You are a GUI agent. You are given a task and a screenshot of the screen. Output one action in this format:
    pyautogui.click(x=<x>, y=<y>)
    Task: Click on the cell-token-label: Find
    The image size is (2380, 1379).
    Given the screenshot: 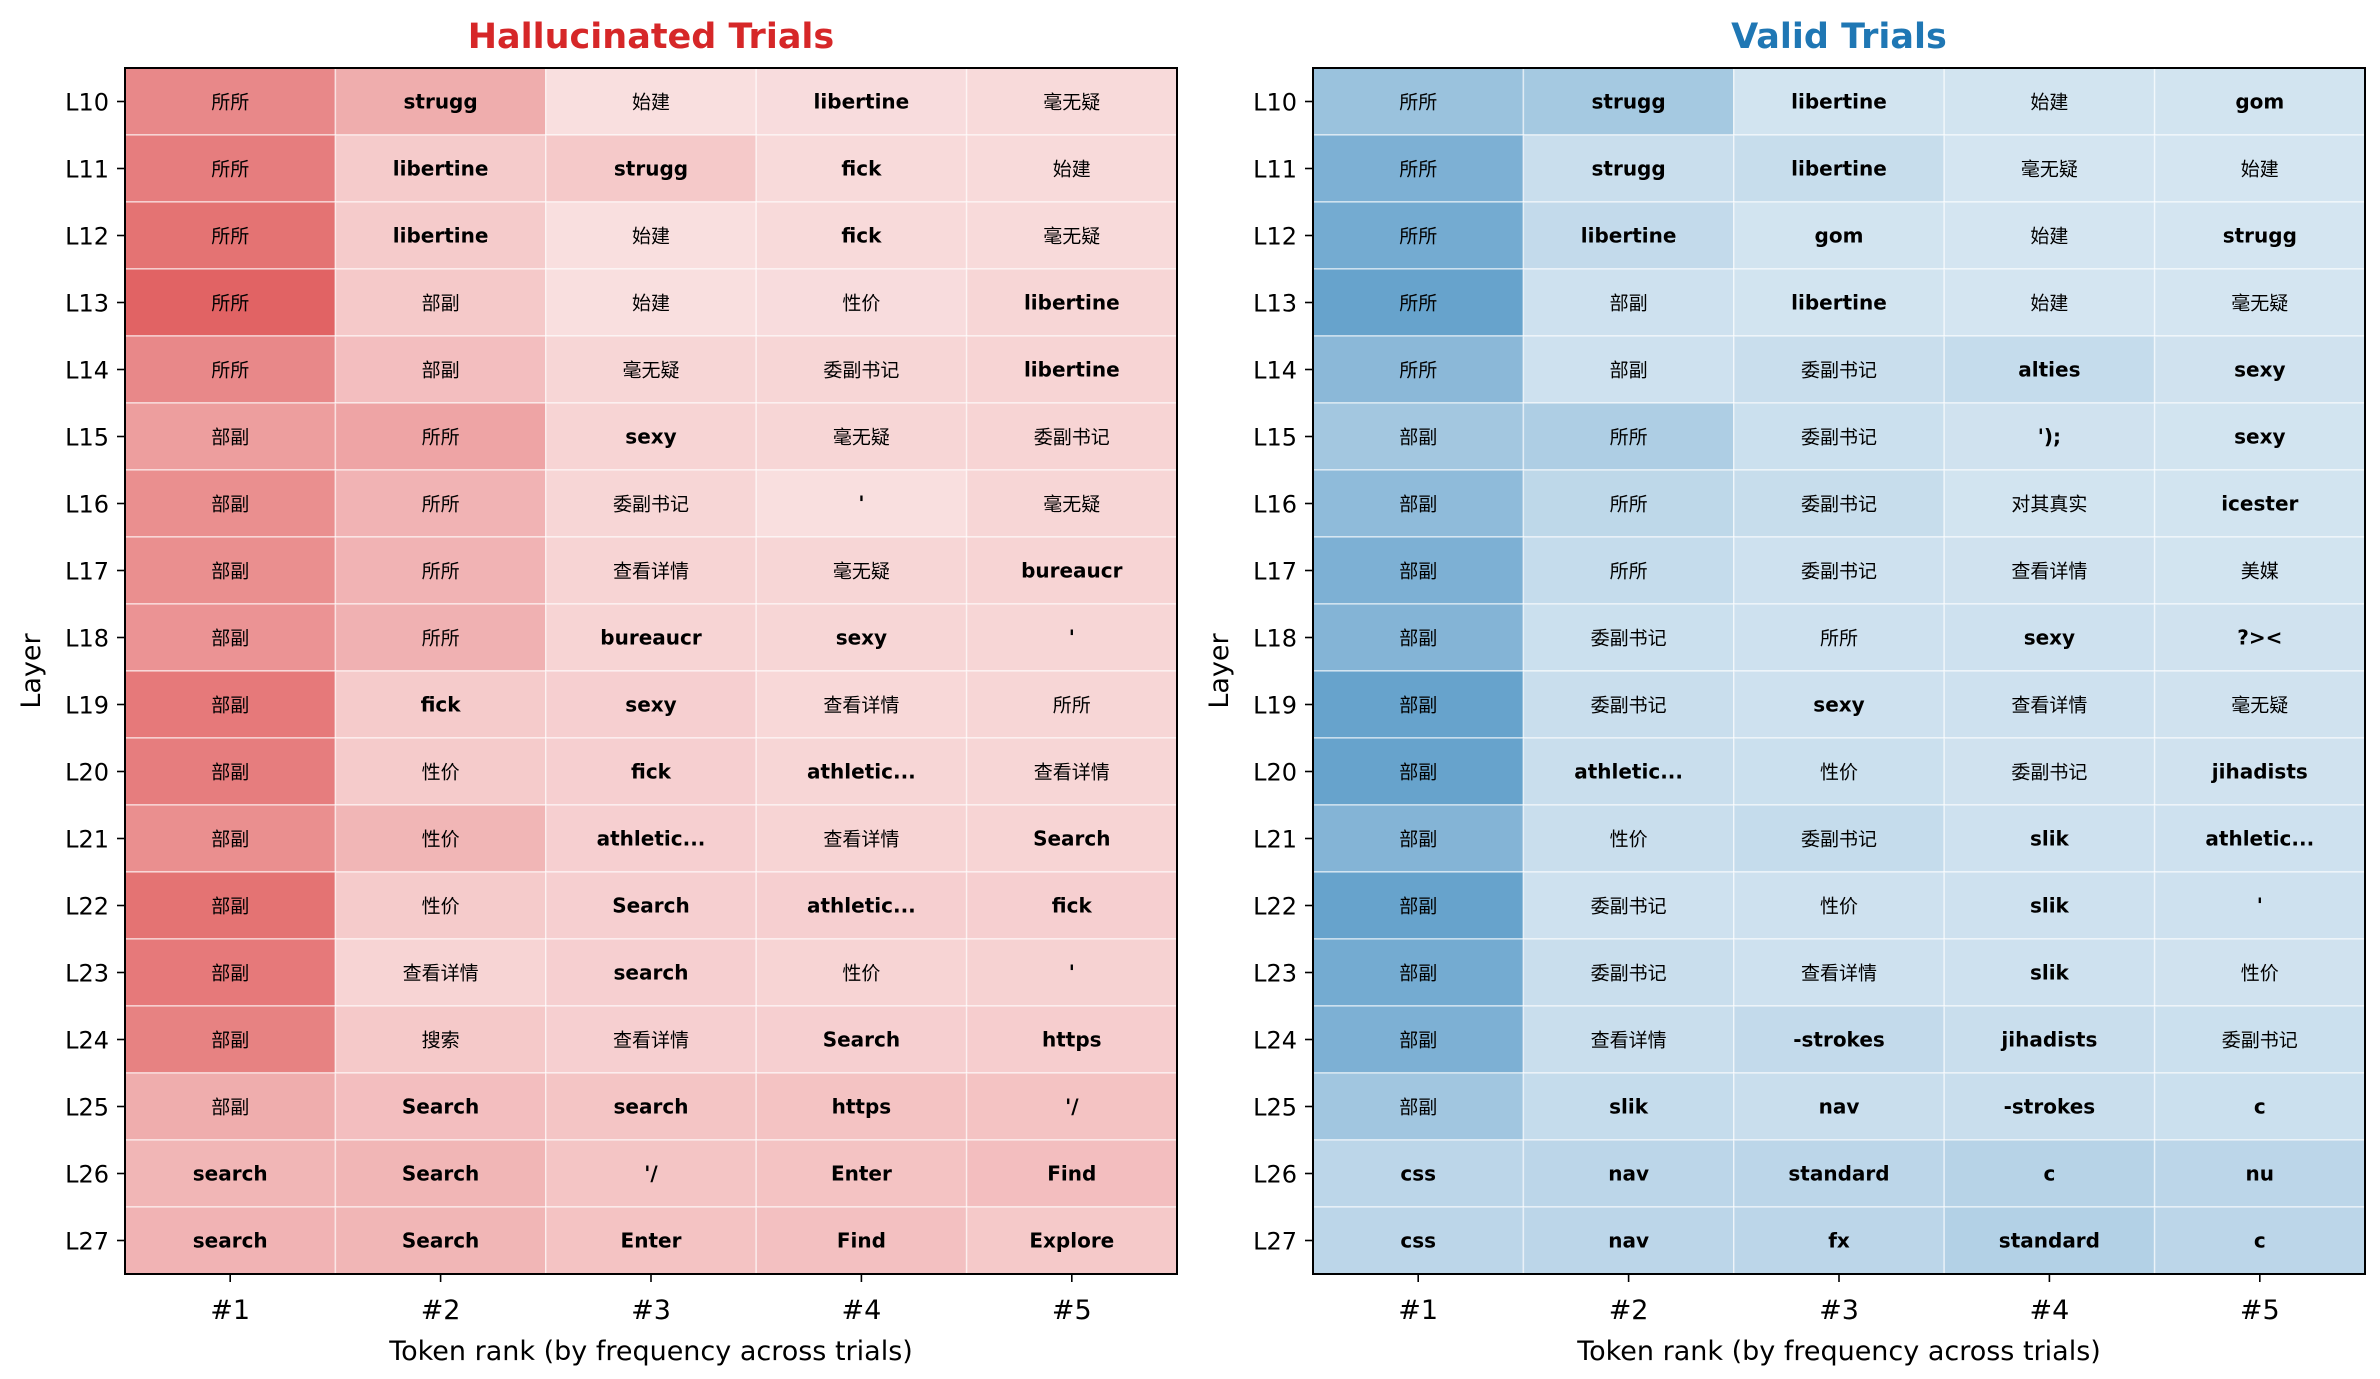 What is the action you would take?
    pyautogui.click(x=1071, y=1174)
    